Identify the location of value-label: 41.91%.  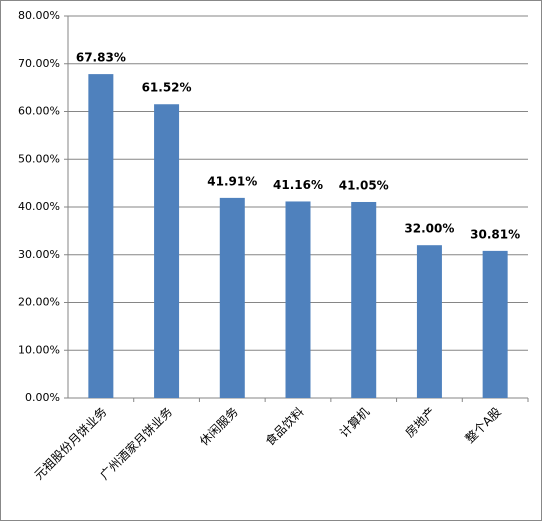
(232, 181).